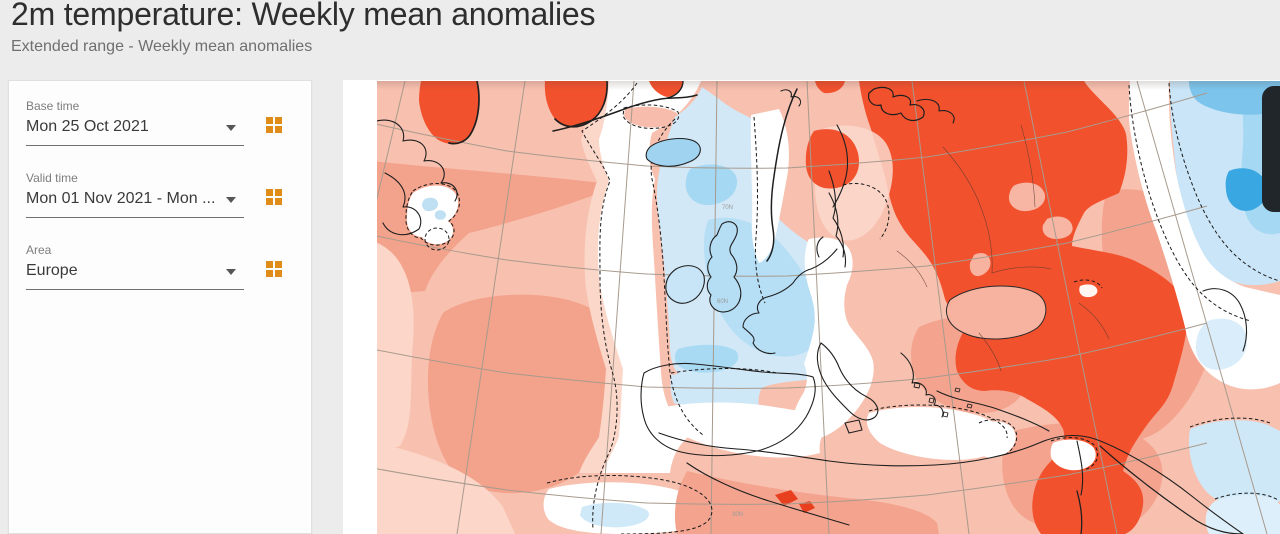 The width and height of the screenshot is (1280, 534). I want to click on svg-text: 60N, so click(722, 302).